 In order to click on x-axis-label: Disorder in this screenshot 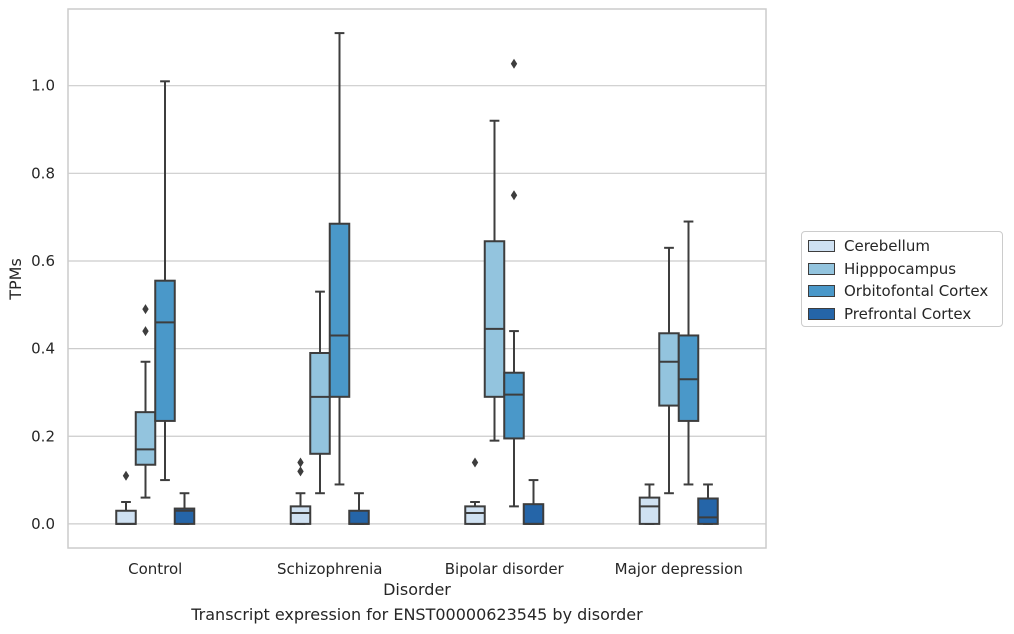, I will do `click(417, 589)`.